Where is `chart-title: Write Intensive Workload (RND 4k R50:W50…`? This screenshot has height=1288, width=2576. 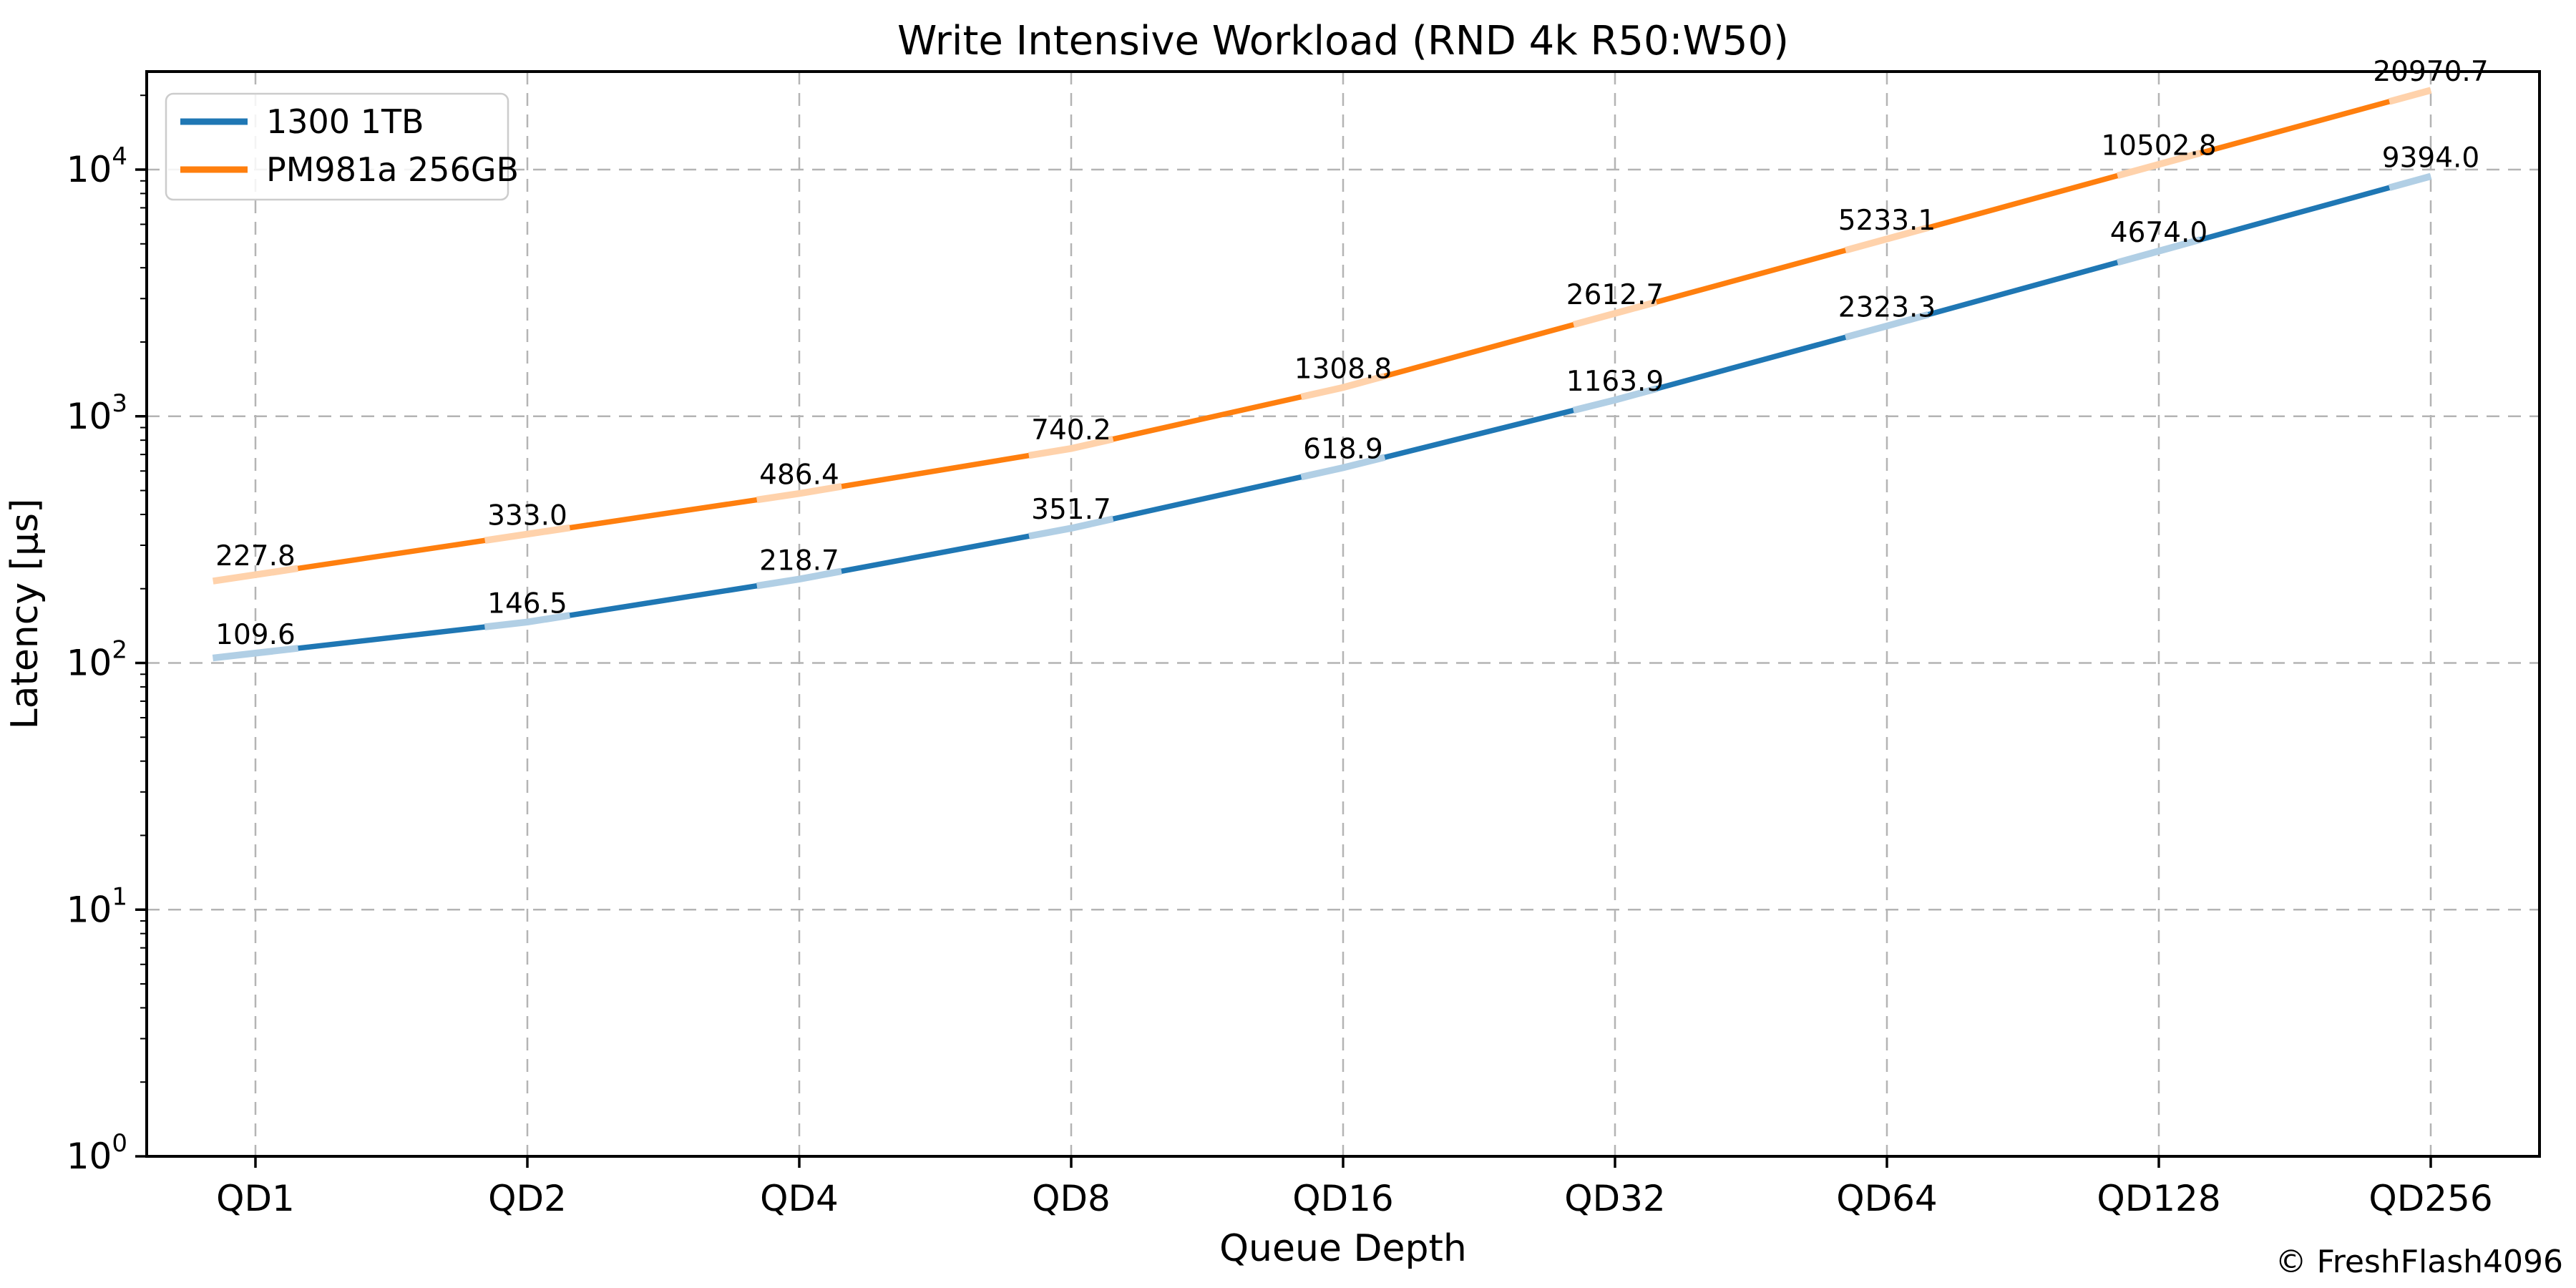 chart-title: Write Intensive Workload (RND 4k R50:W50… is located at coordinates (1343, 41).